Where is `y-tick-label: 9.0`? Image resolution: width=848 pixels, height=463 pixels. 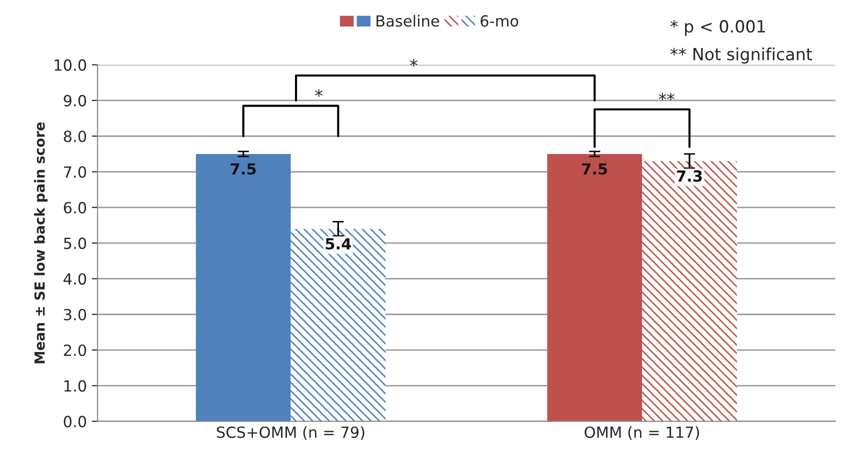
y-tick-label: 9.0 is located at coordinates (75, 100).